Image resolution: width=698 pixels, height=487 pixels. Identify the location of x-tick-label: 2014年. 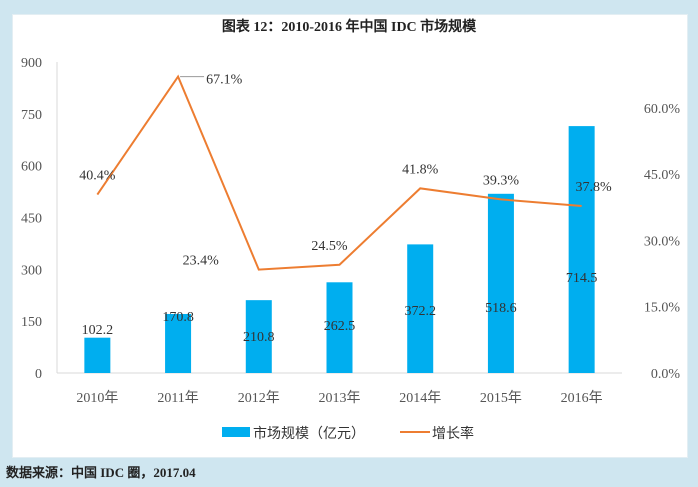
(420, 398).